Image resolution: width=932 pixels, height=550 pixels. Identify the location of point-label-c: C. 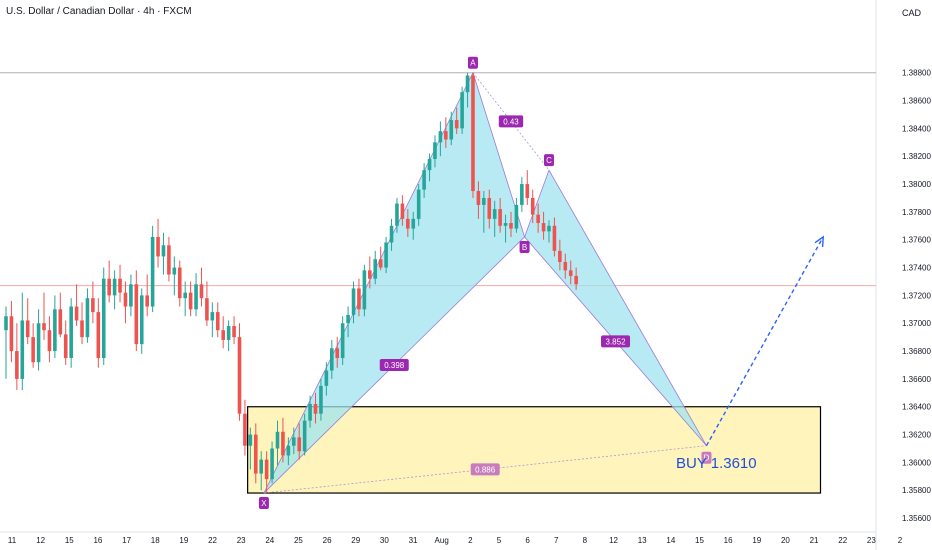
(549, 160).